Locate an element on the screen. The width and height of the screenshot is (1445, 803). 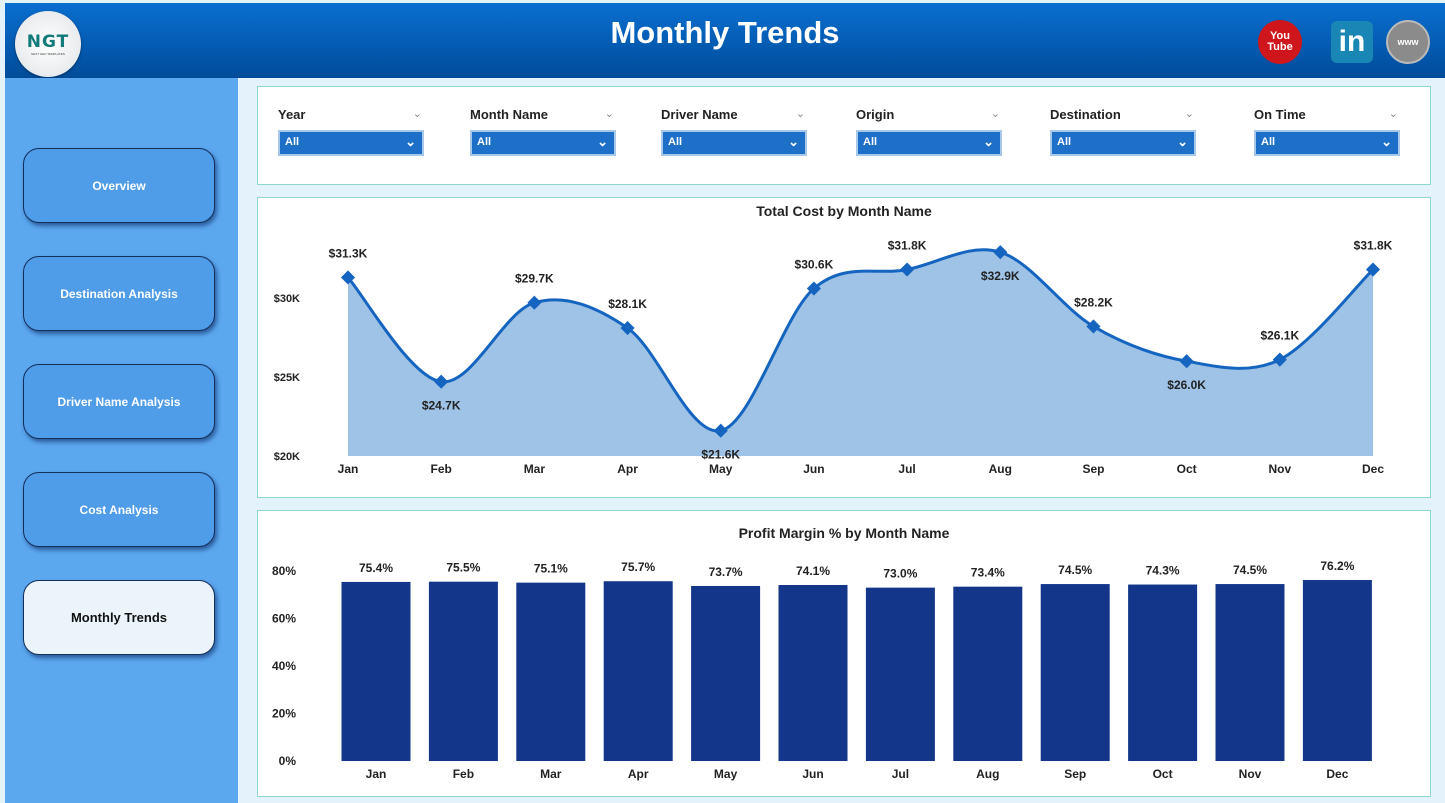
filter-label: On Time is located at coordinates (1280, 114).